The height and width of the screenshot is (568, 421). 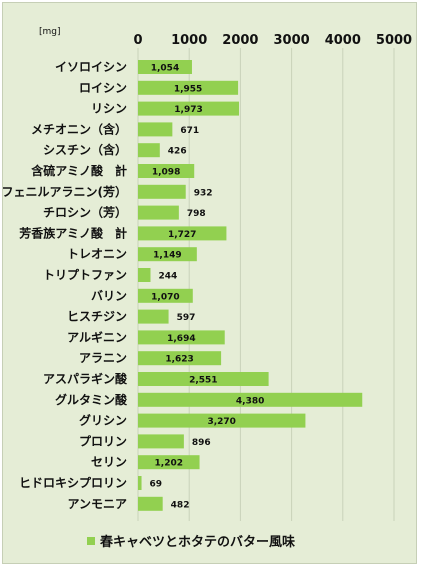 What do you see at coordinates (103, 358) in the screenshot?
I see `category-label: アラニン` at bounding box center [103, 358].